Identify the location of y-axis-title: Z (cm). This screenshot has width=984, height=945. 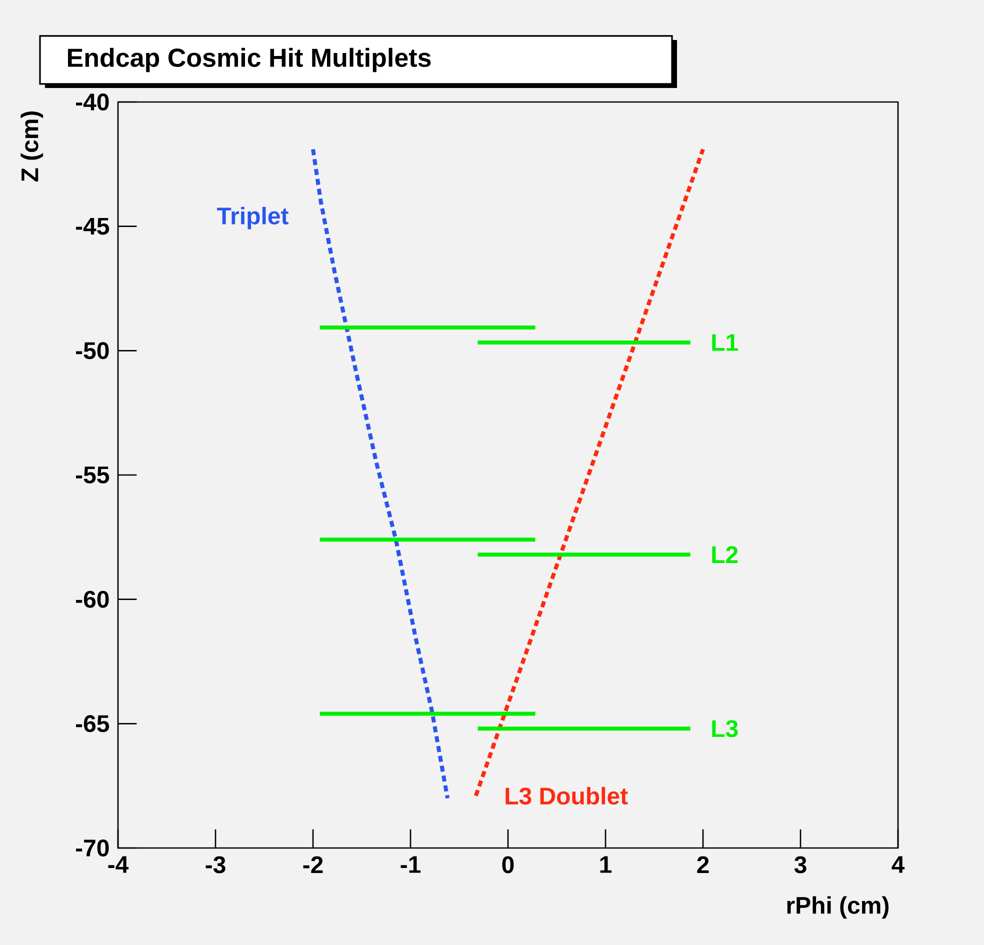
(32, 146).